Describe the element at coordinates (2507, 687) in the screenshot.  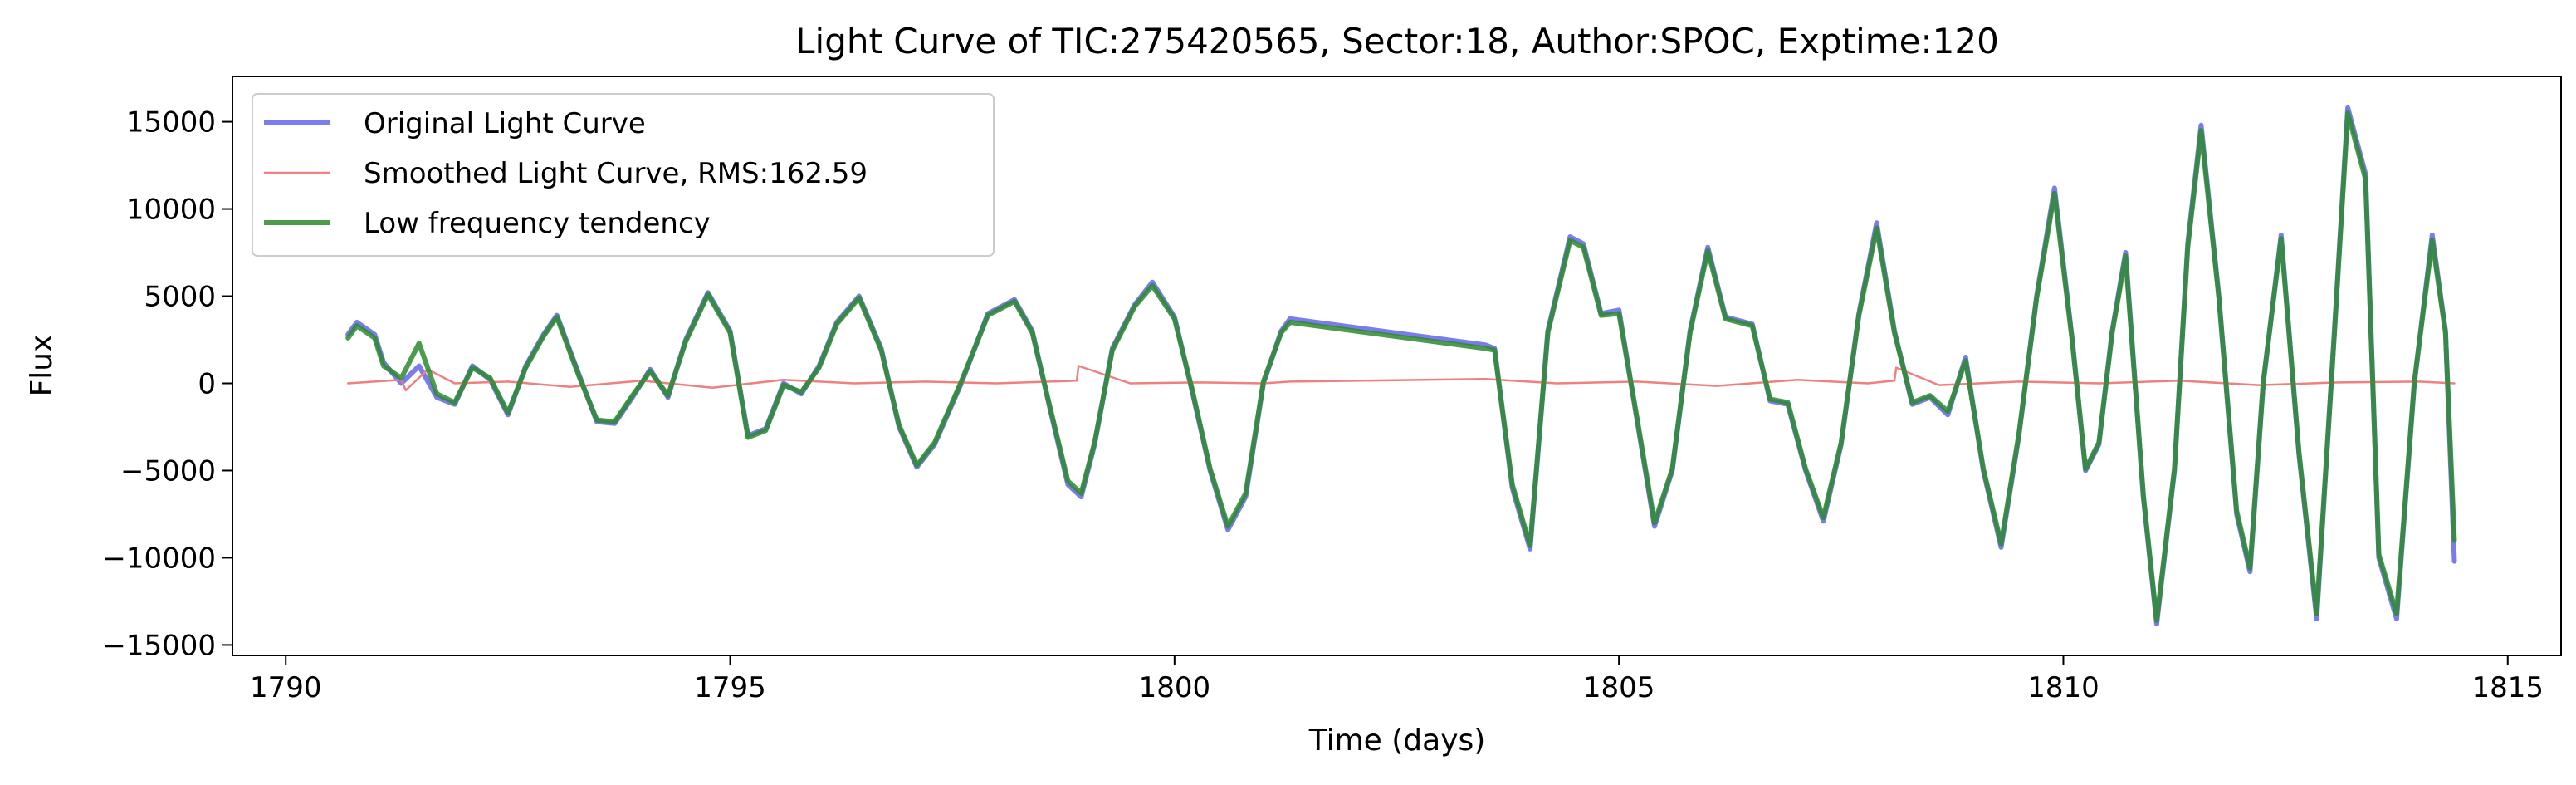
I see `x-tick-label: 1815` at that location.